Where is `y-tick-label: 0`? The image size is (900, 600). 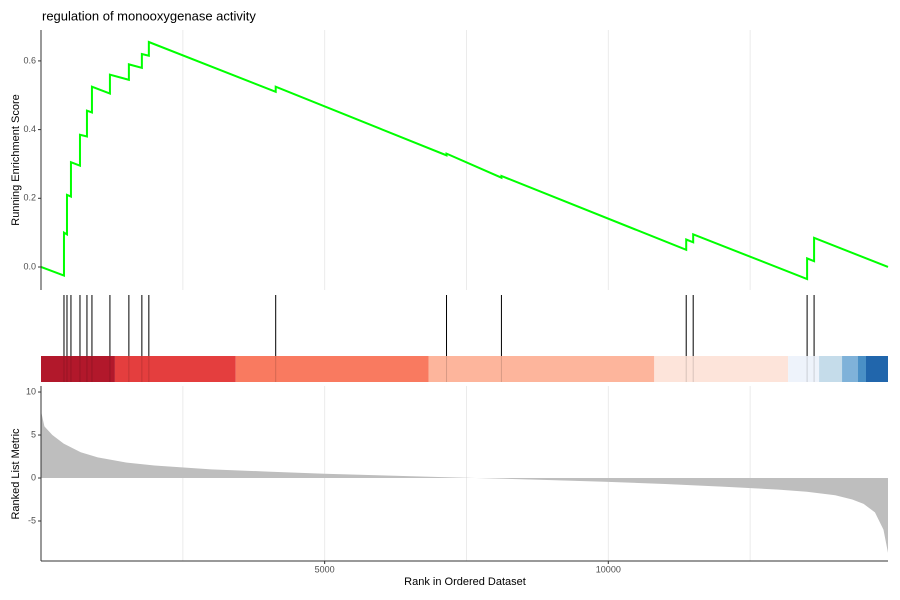
y-tick-label: 0 is located at coordinates (33, 477).